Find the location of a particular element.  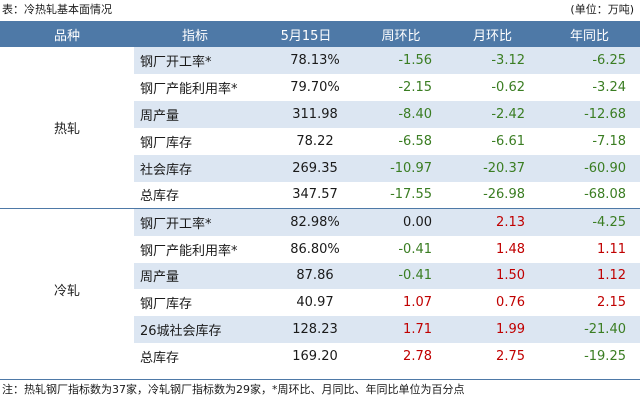

yoy-cell: -21.40 is located at coordinates (589, 330).